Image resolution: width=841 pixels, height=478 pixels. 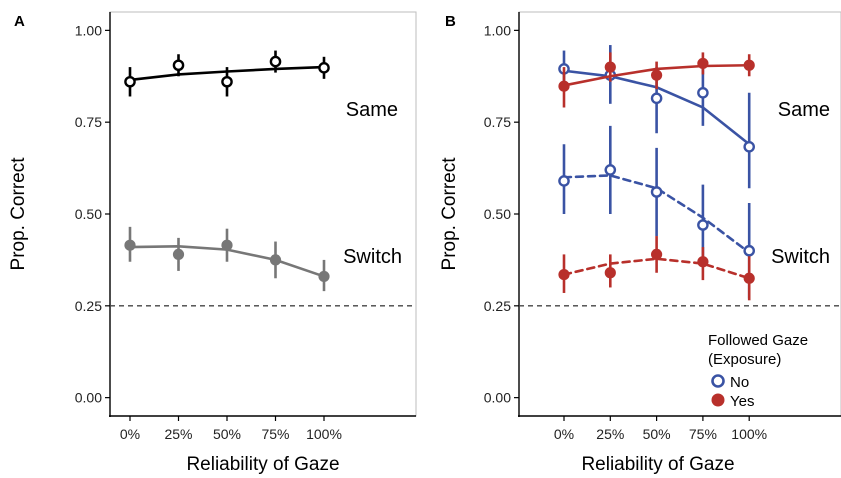 I want to click on legend-title: (Exposure), so click(x=744, y=359).